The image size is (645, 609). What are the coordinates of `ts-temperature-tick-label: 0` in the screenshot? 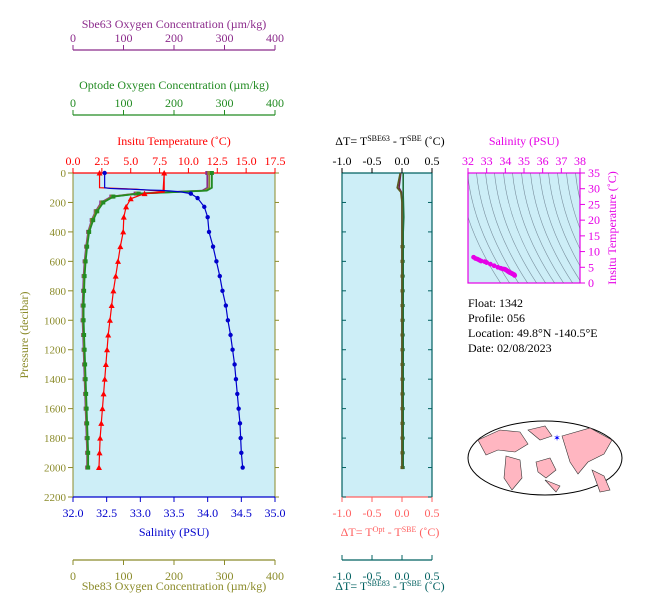 It's located at (591, 283).